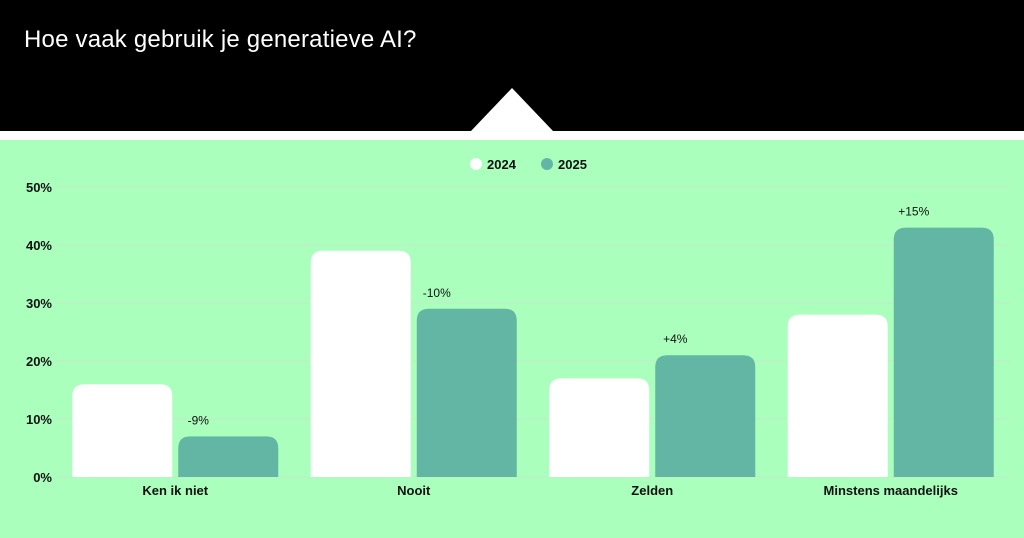 This screenshot has height=538, width=1024. I want to click on y-tick-label: 30%, so click(39, 303).